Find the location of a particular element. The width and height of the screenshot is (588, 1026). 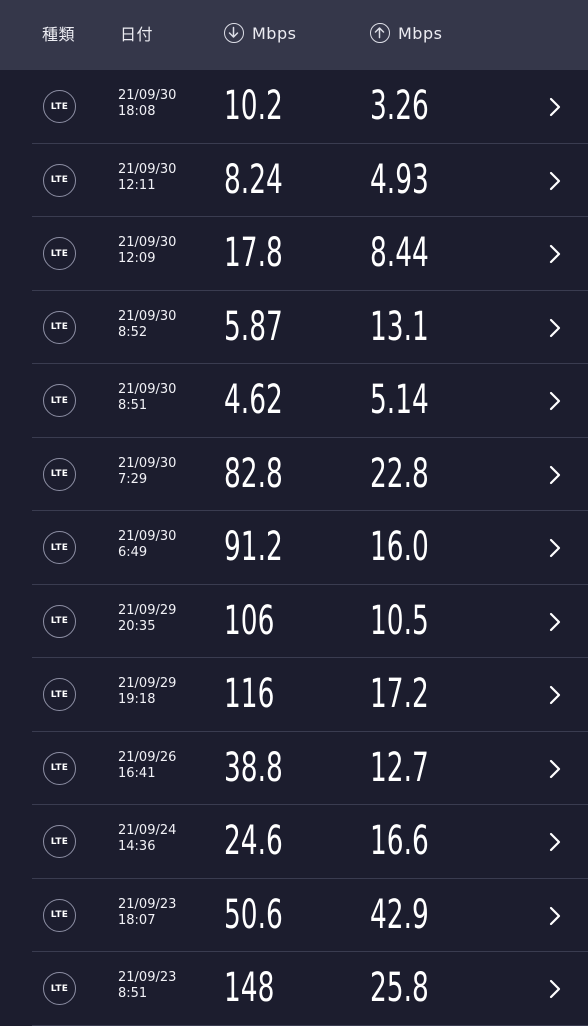

header-download-unit: Mbps is located at coordinates (274, 33).